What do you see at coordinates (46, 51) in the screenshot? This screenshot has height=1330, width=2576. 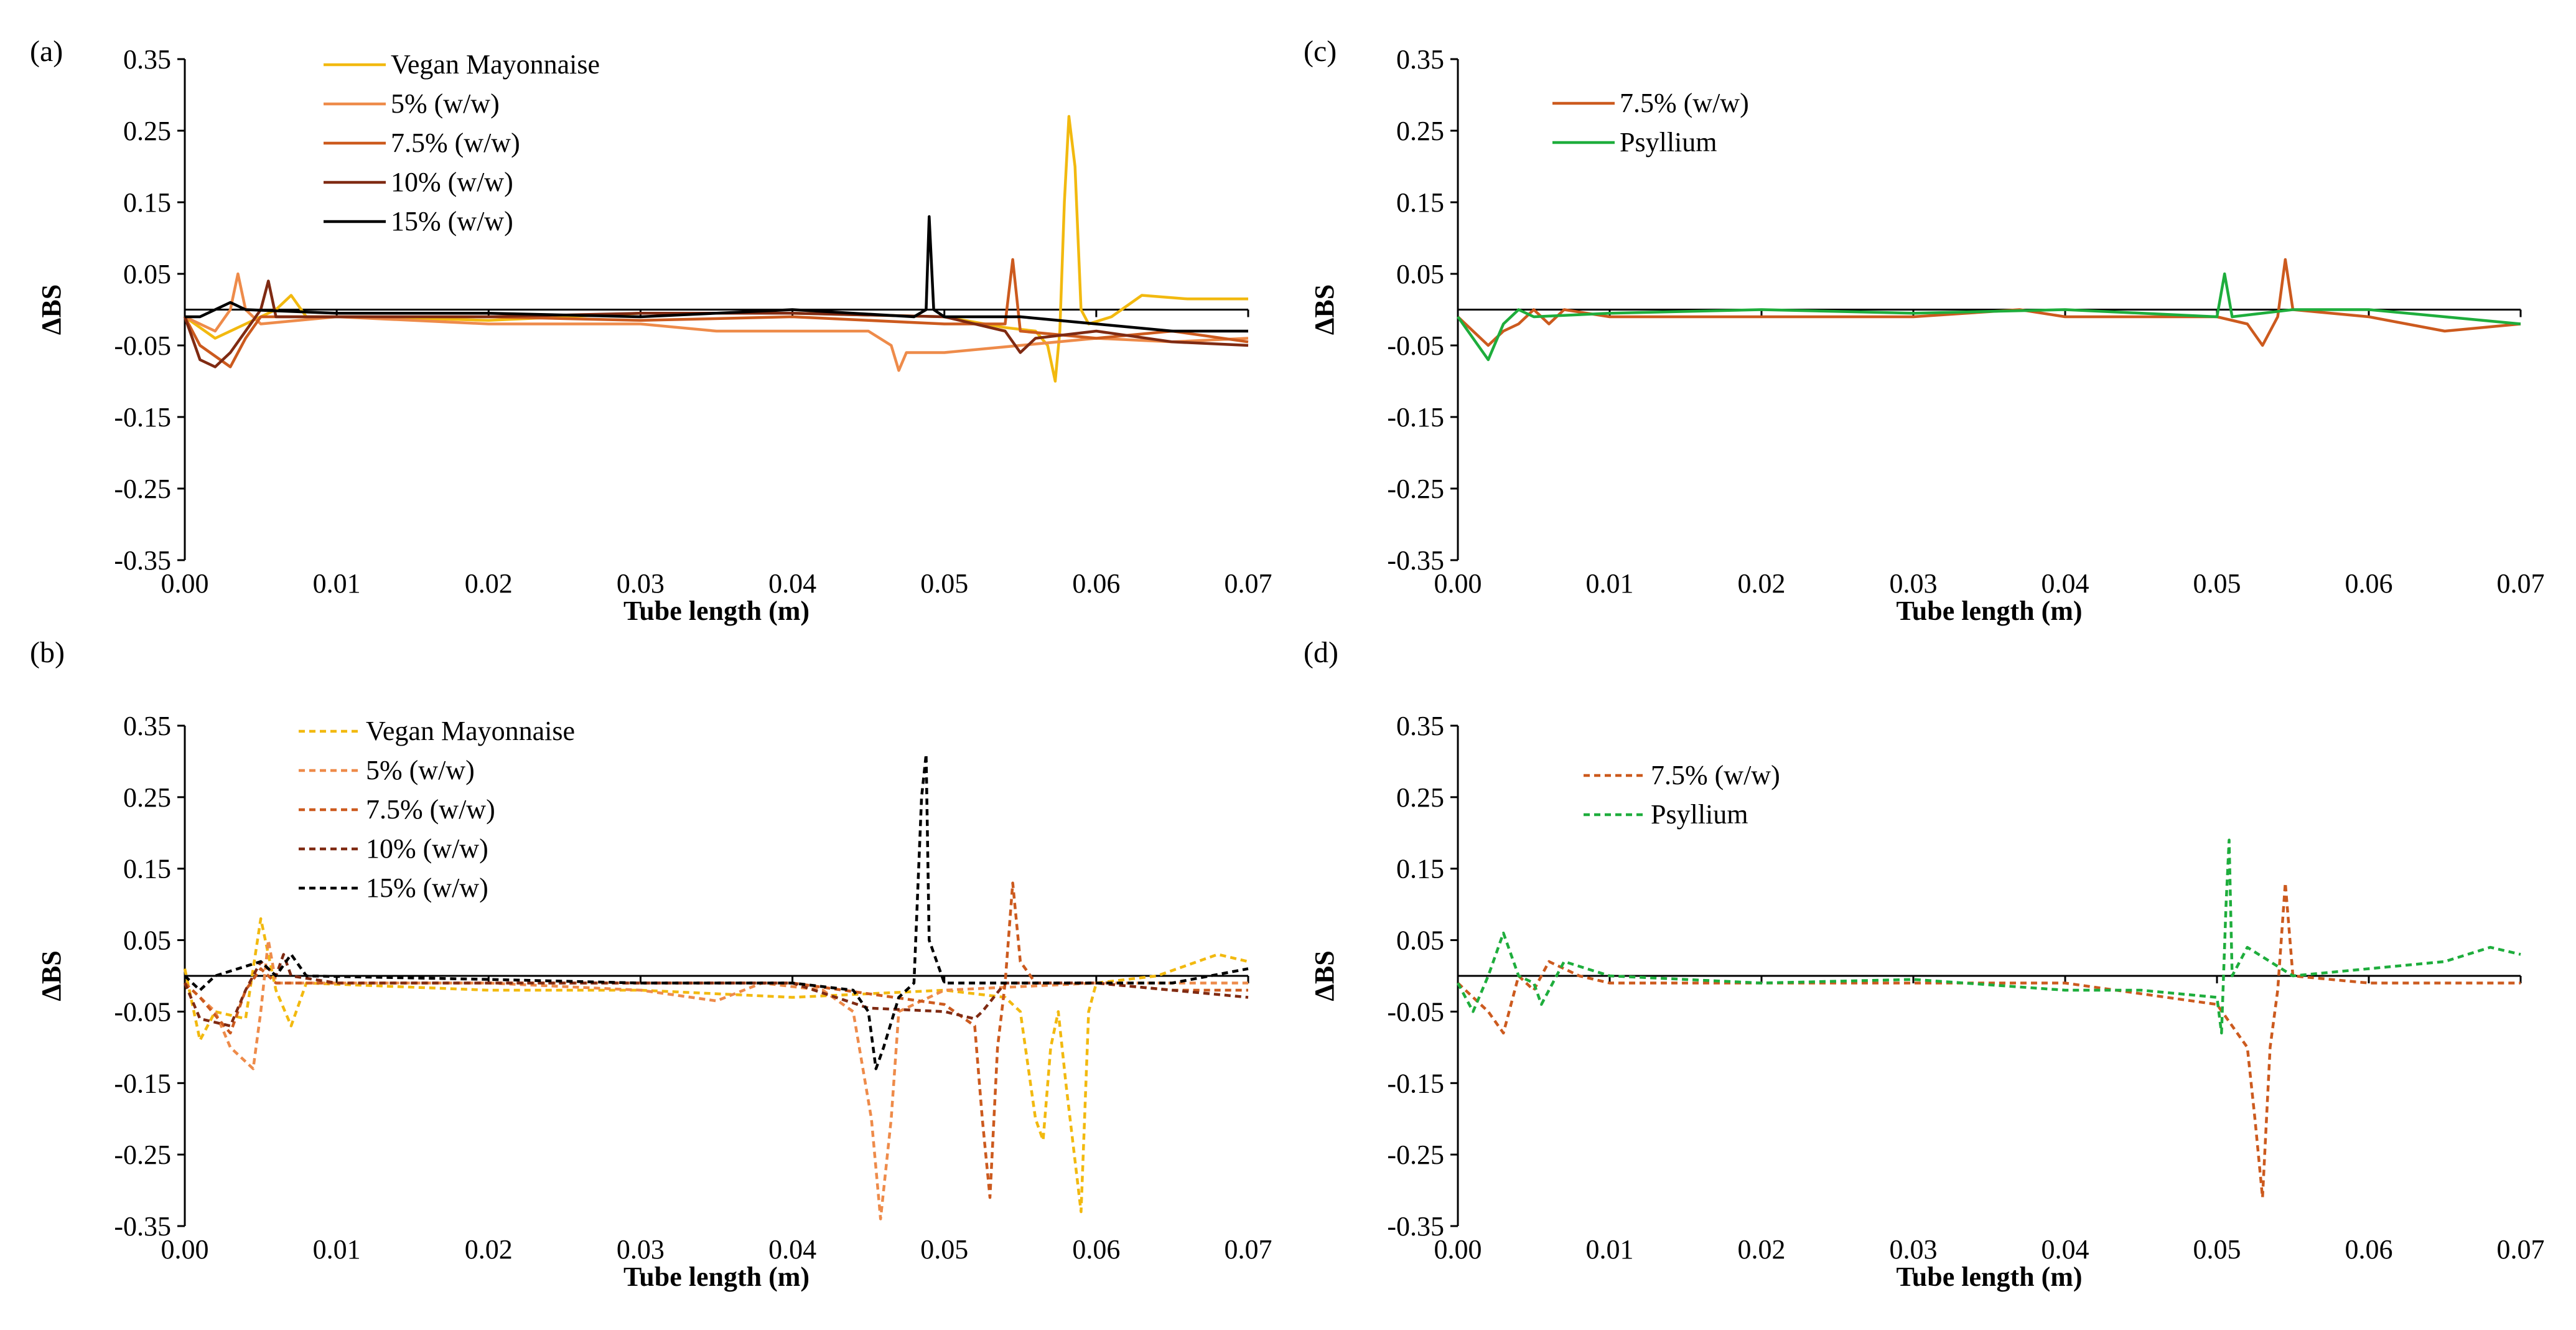 I see `panel-label: (a)` at bounding box center [46, 51].